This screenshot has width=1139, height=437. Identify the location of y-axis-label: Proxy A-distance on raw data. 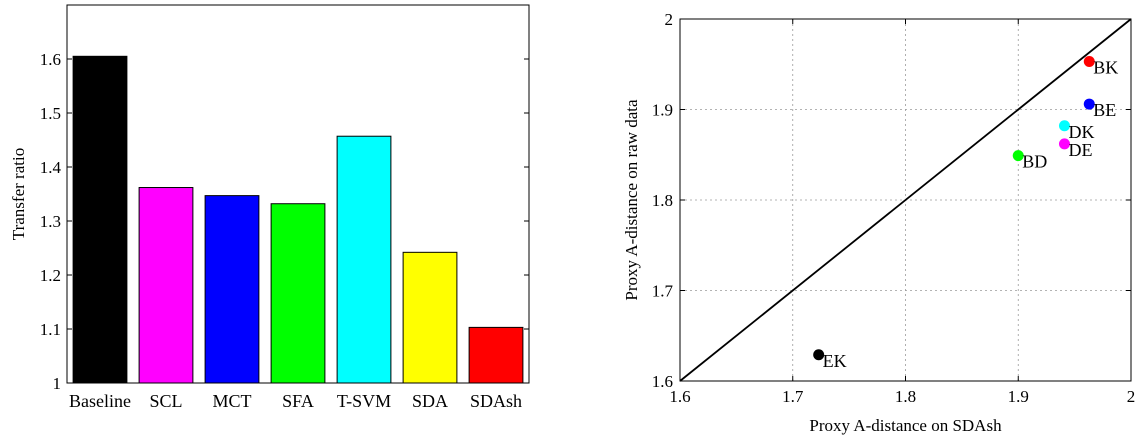
(631, 200).